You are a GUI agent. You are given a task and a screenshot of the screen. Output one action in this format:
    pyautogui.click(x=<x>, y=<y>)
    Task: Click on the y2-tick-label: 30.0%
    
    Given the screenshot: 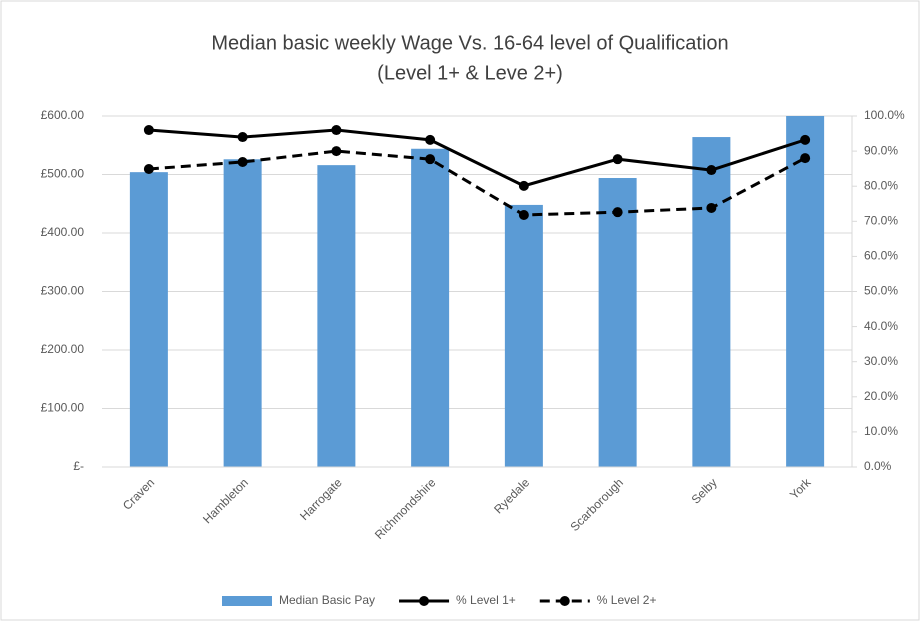 What is the action you would take?
    pyautogui.click(x=881, y=361)
    